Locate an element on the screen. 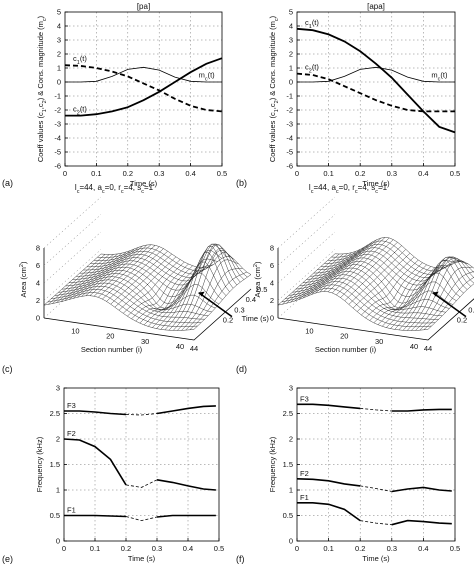 The image size is (474, 568). y-tick-label: 1.5 is located at coordinates (55, 464).